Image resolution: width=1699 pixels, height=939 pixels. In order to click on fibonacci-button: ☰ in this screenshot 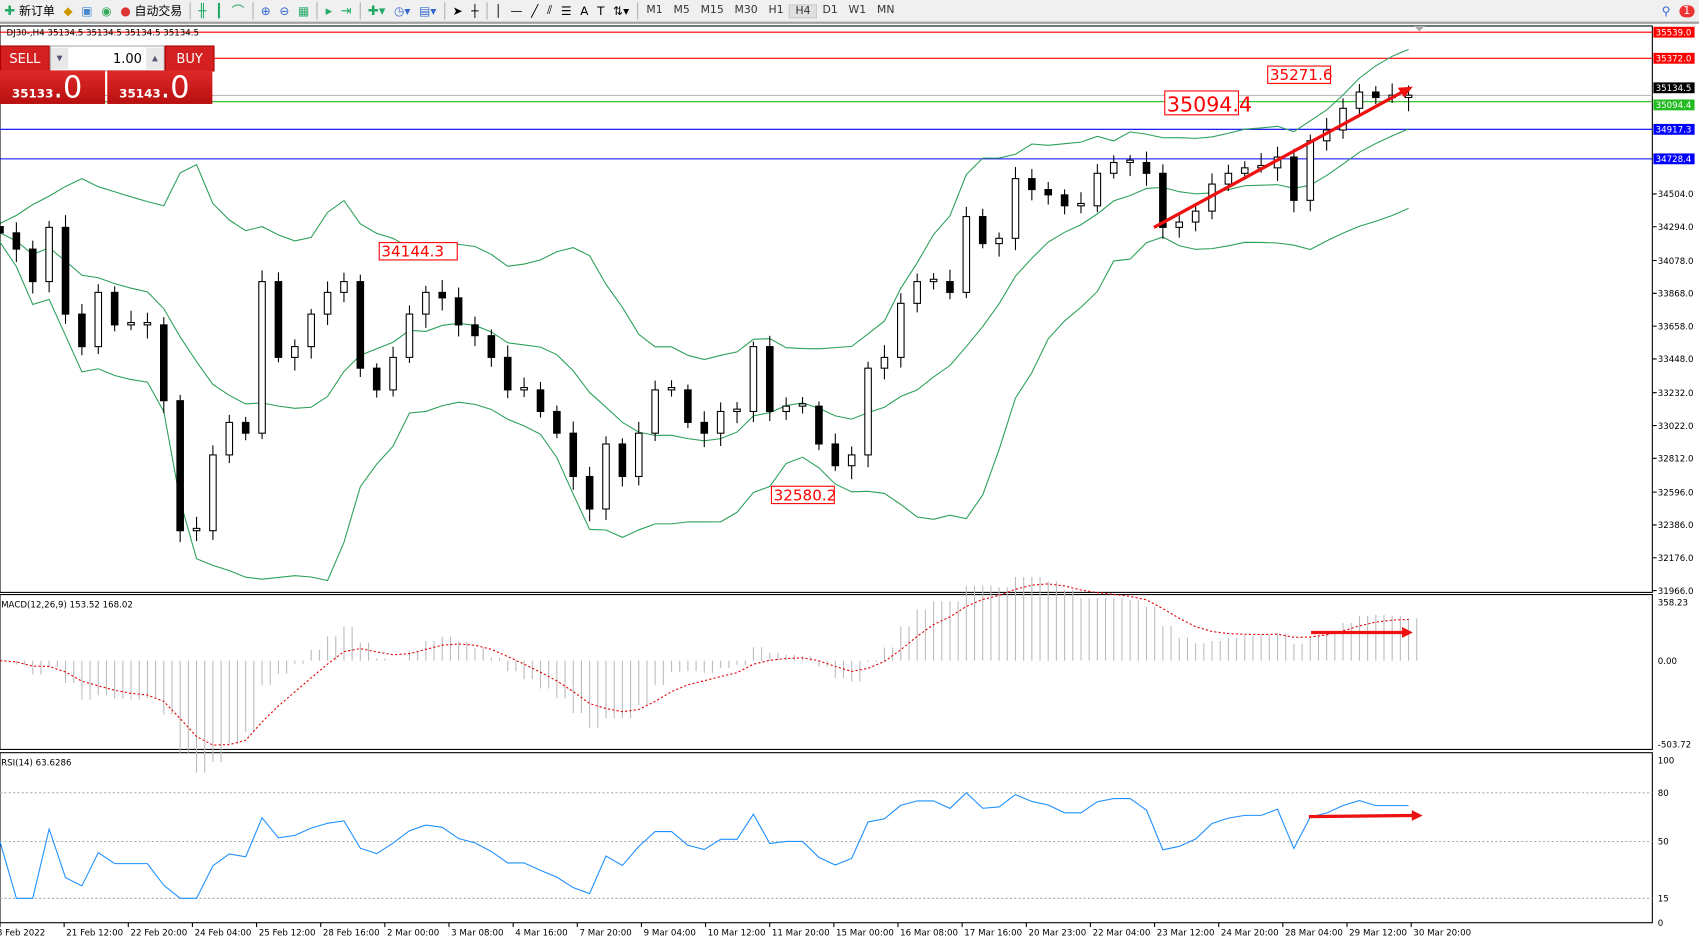, I will do `click(566, 10)`.